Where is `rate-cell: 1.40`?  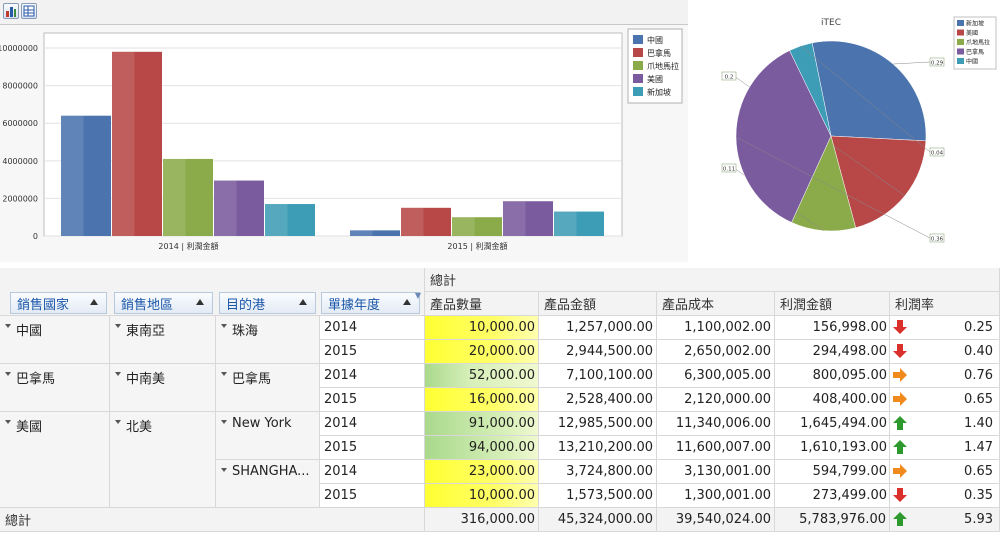
rate-cell: 1.40 is located at coordinates (945, 424).